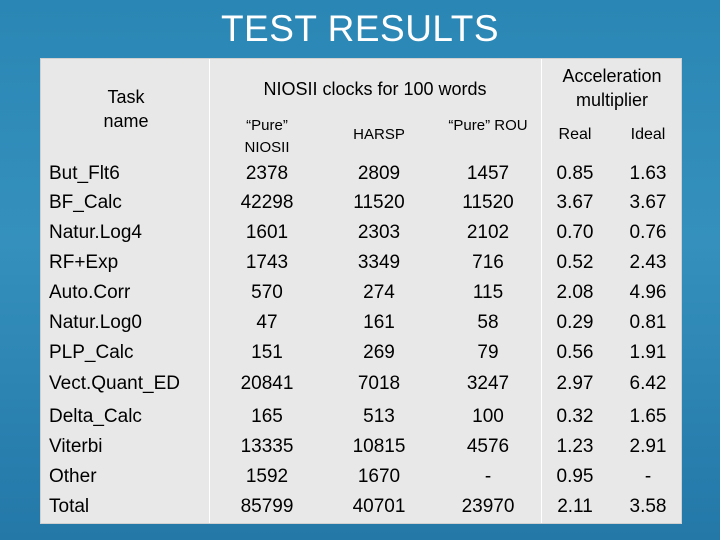 This screenshot has width=720, height=540. I want to click on cell-real: 0.85, so click(575, 173).